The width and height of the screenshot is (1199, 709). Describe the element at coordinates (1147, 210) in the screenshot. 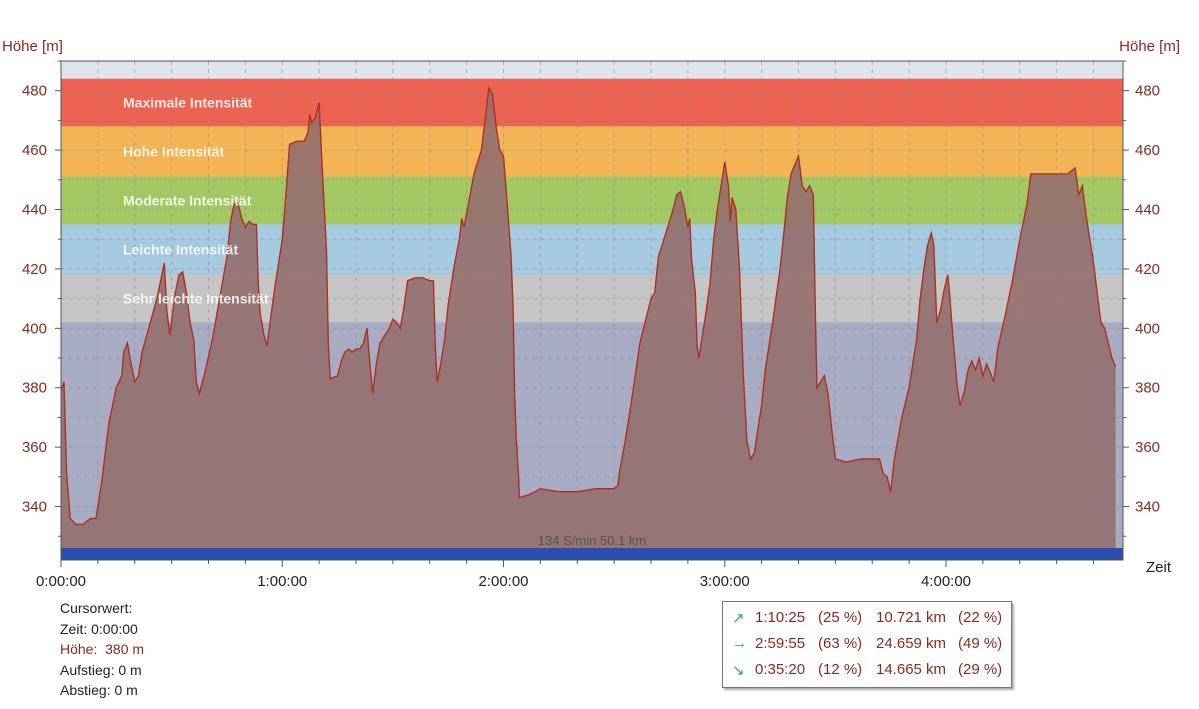

I see `y-tick-label-right: 440` at that location.